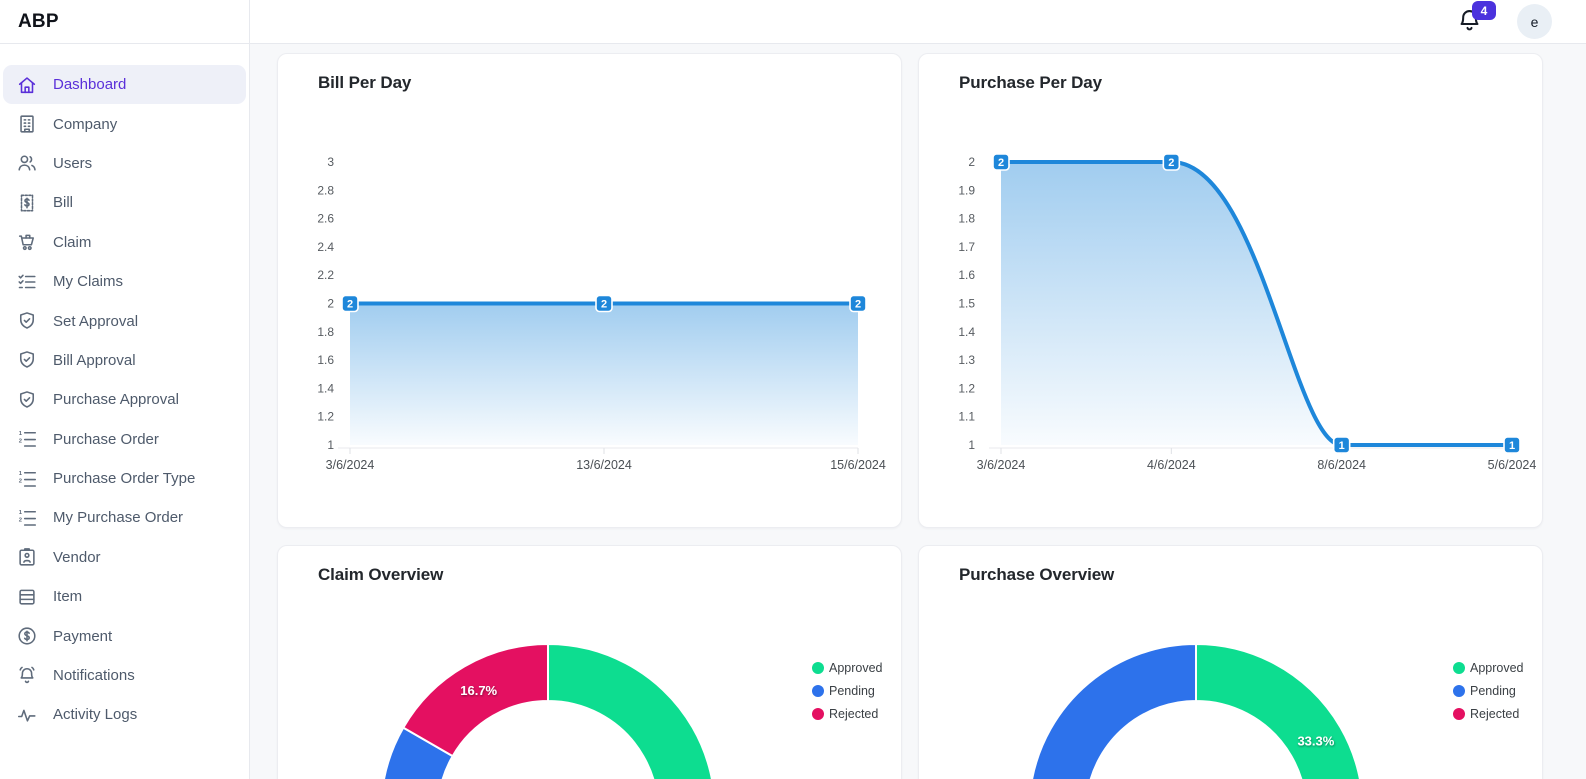  Describe the element at coordinates (124, 281) in the screenshot. I see `sidebar-item-my-claims: My Claims` at that location.